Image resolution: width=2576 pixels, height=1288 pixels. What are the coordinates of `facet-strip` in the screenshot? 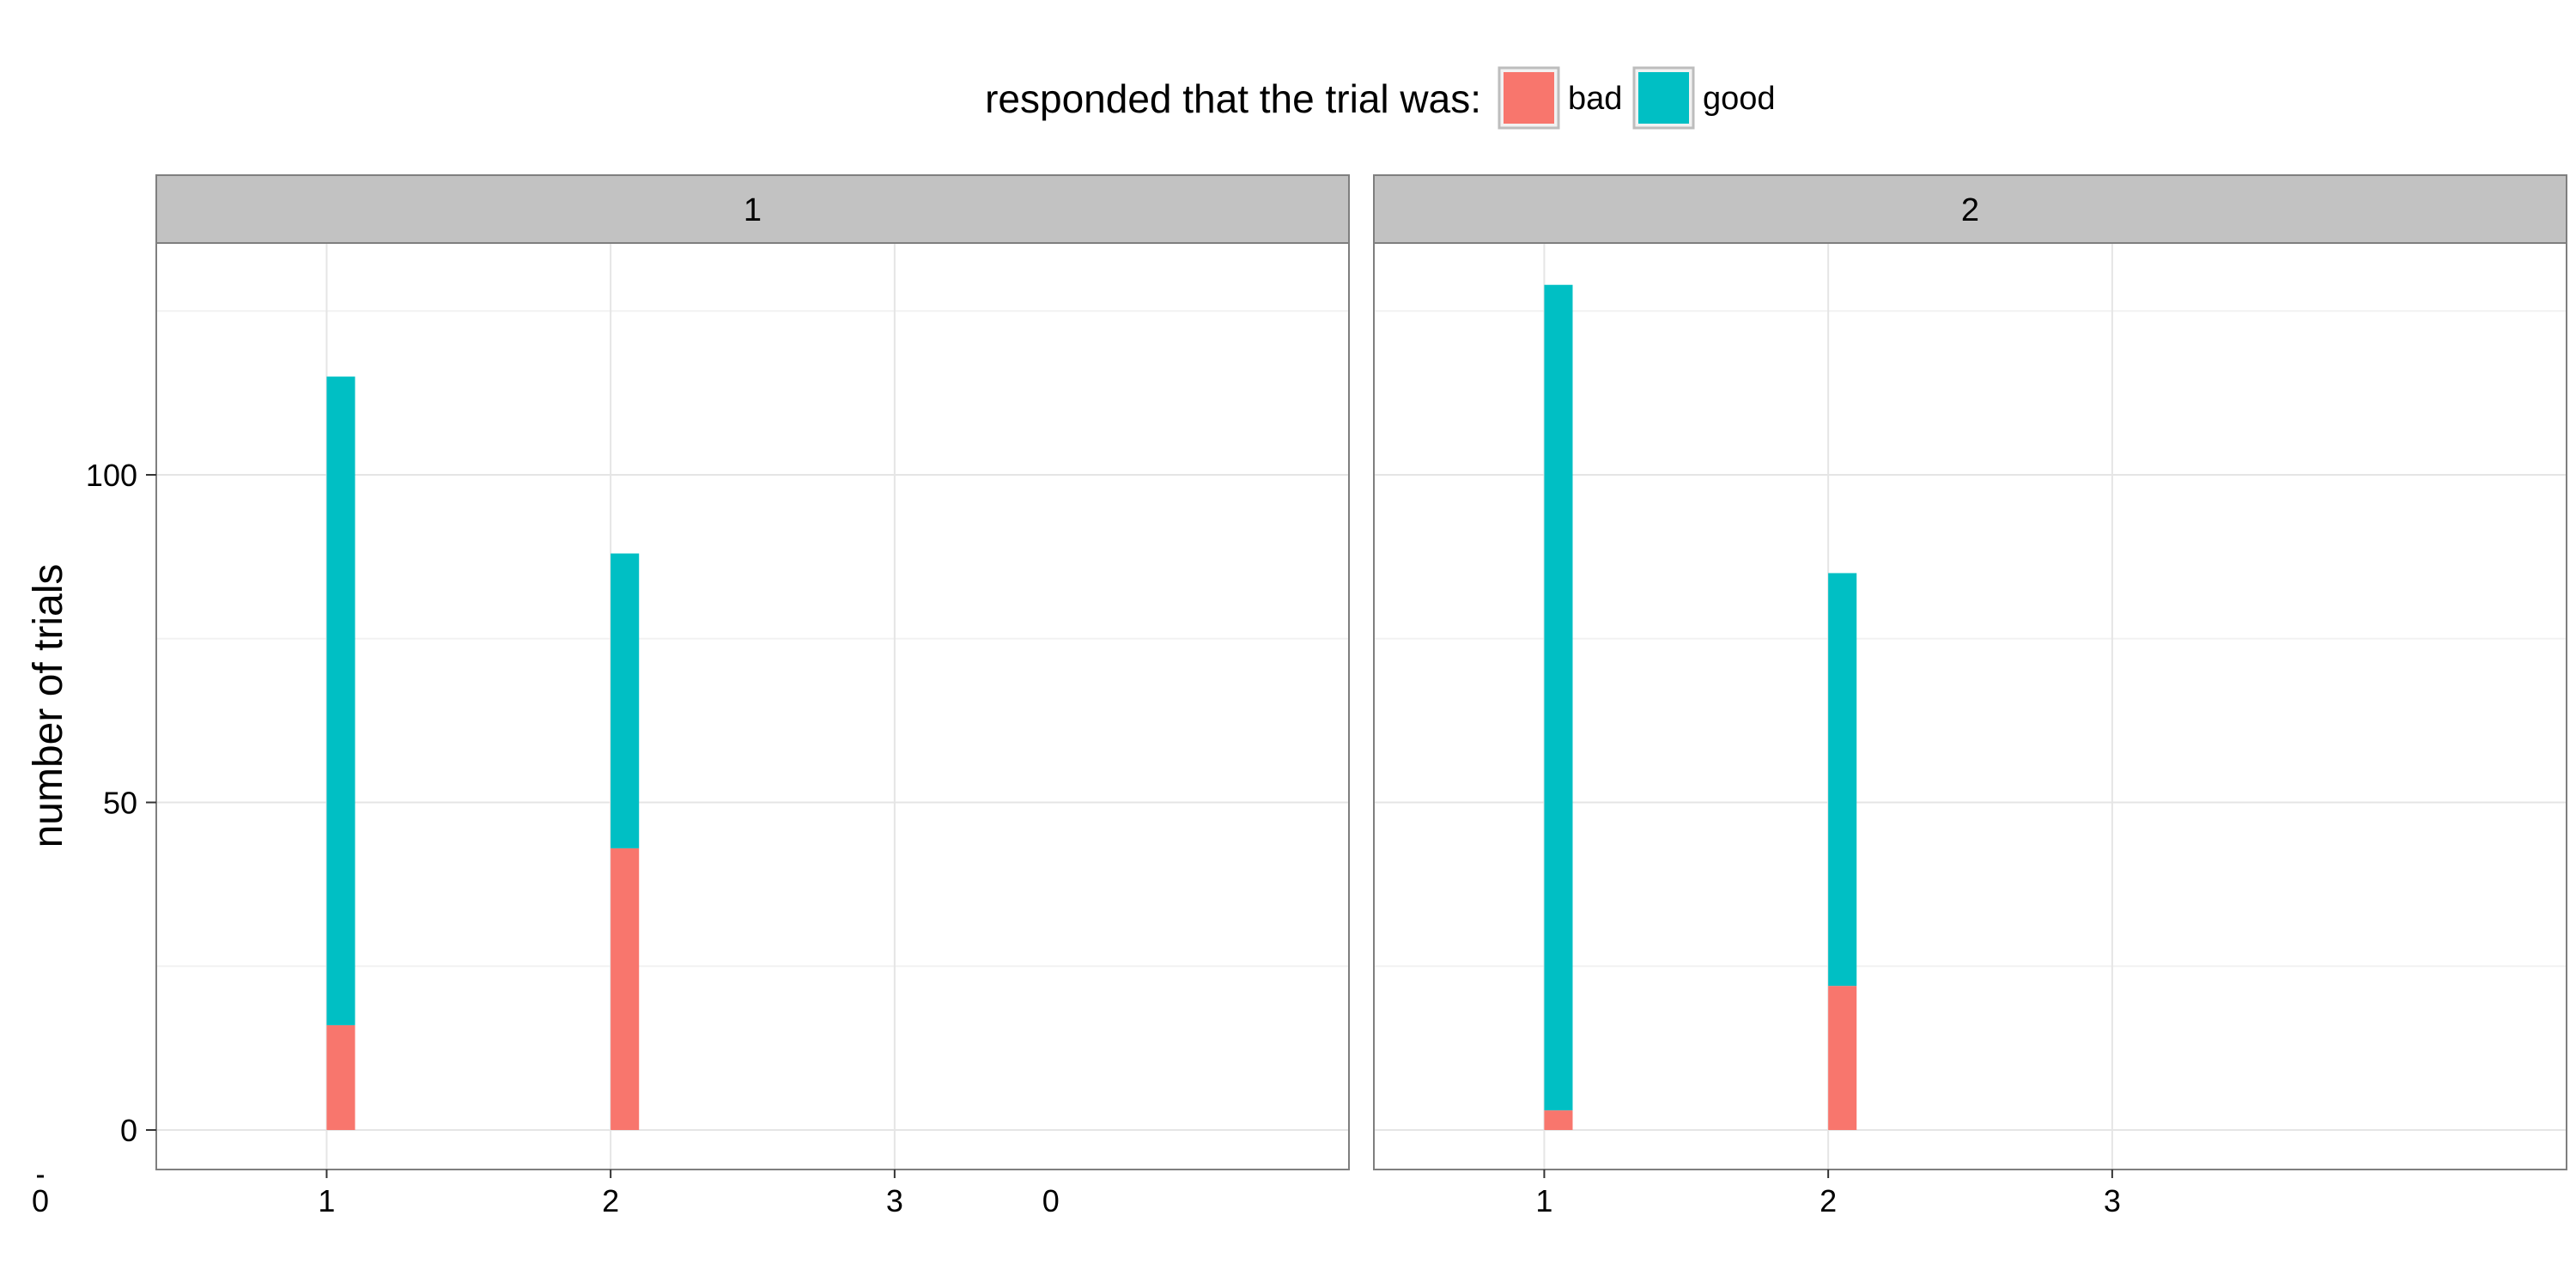 It's located at (753, 209).